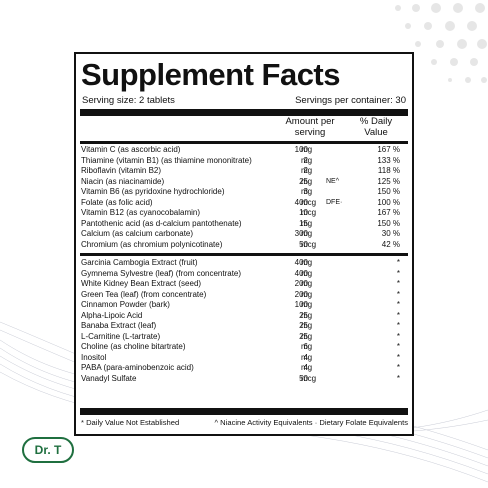 The width and height of the screenshot is (488, 488). I want to click on nutrient-row: Garcinia Cambogia Extract (fruit) 400 mg *, so click(244, 263).